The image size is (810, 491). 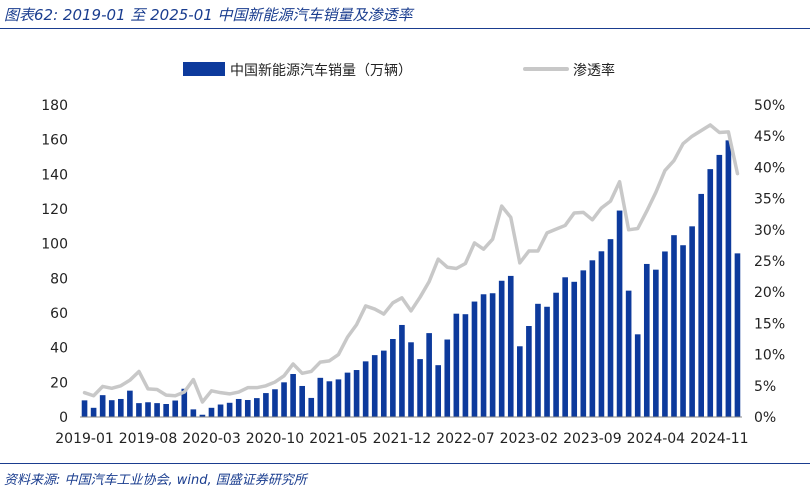 I want to click on x-tick-label: 2020-03, so click(x=211, y=439).